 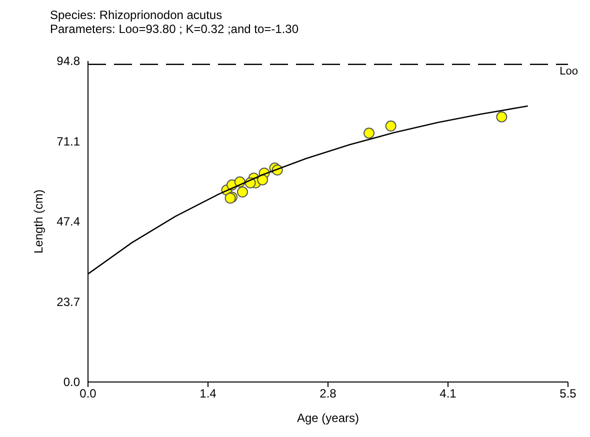 I want to click on x-tick-label: 0.0, so click(x=88, y=393).